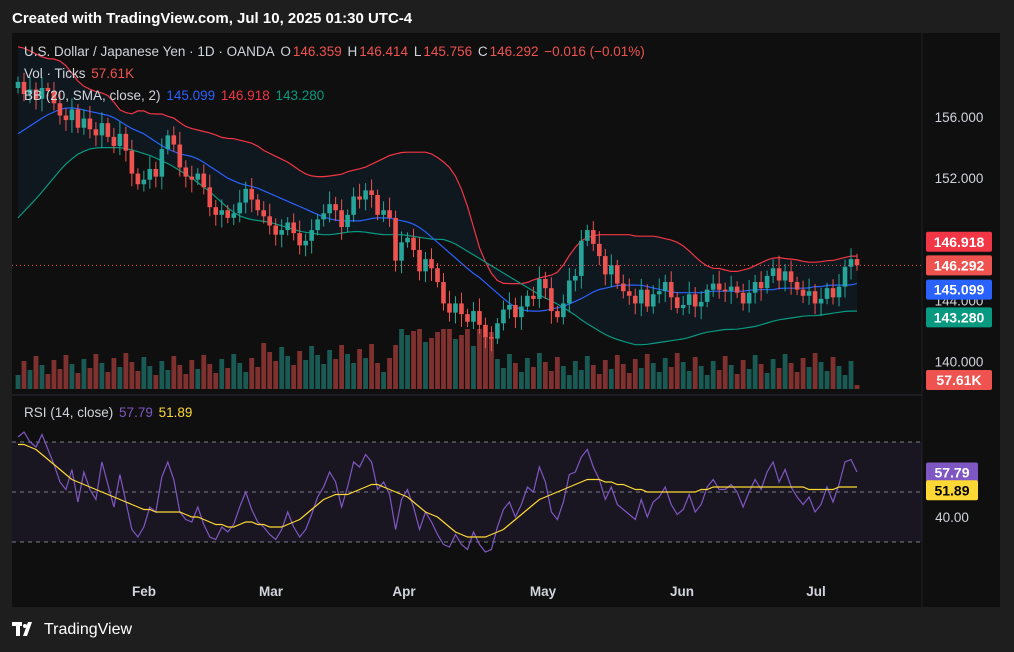 The image size is (1014, 652). I want to click on rsi-tick-label: 40.00, so click(952, 517).